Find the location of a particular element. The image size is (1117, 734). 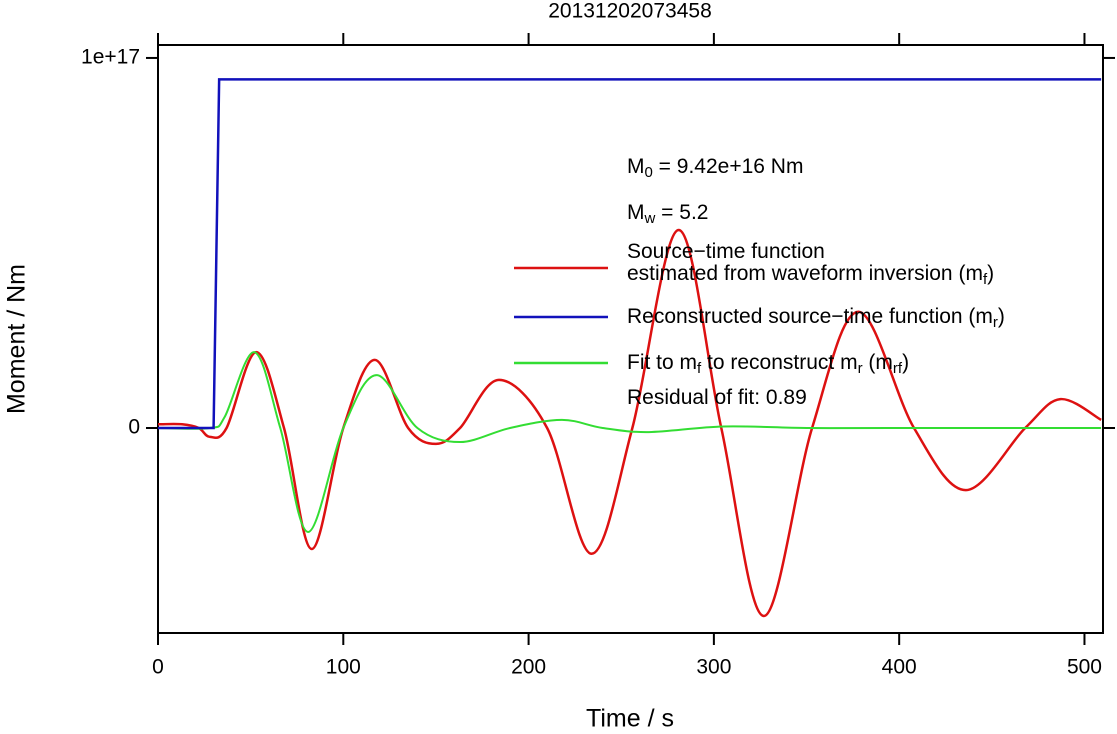

y-axis-label: Moment / Nm is located at coordinates (17, 339).